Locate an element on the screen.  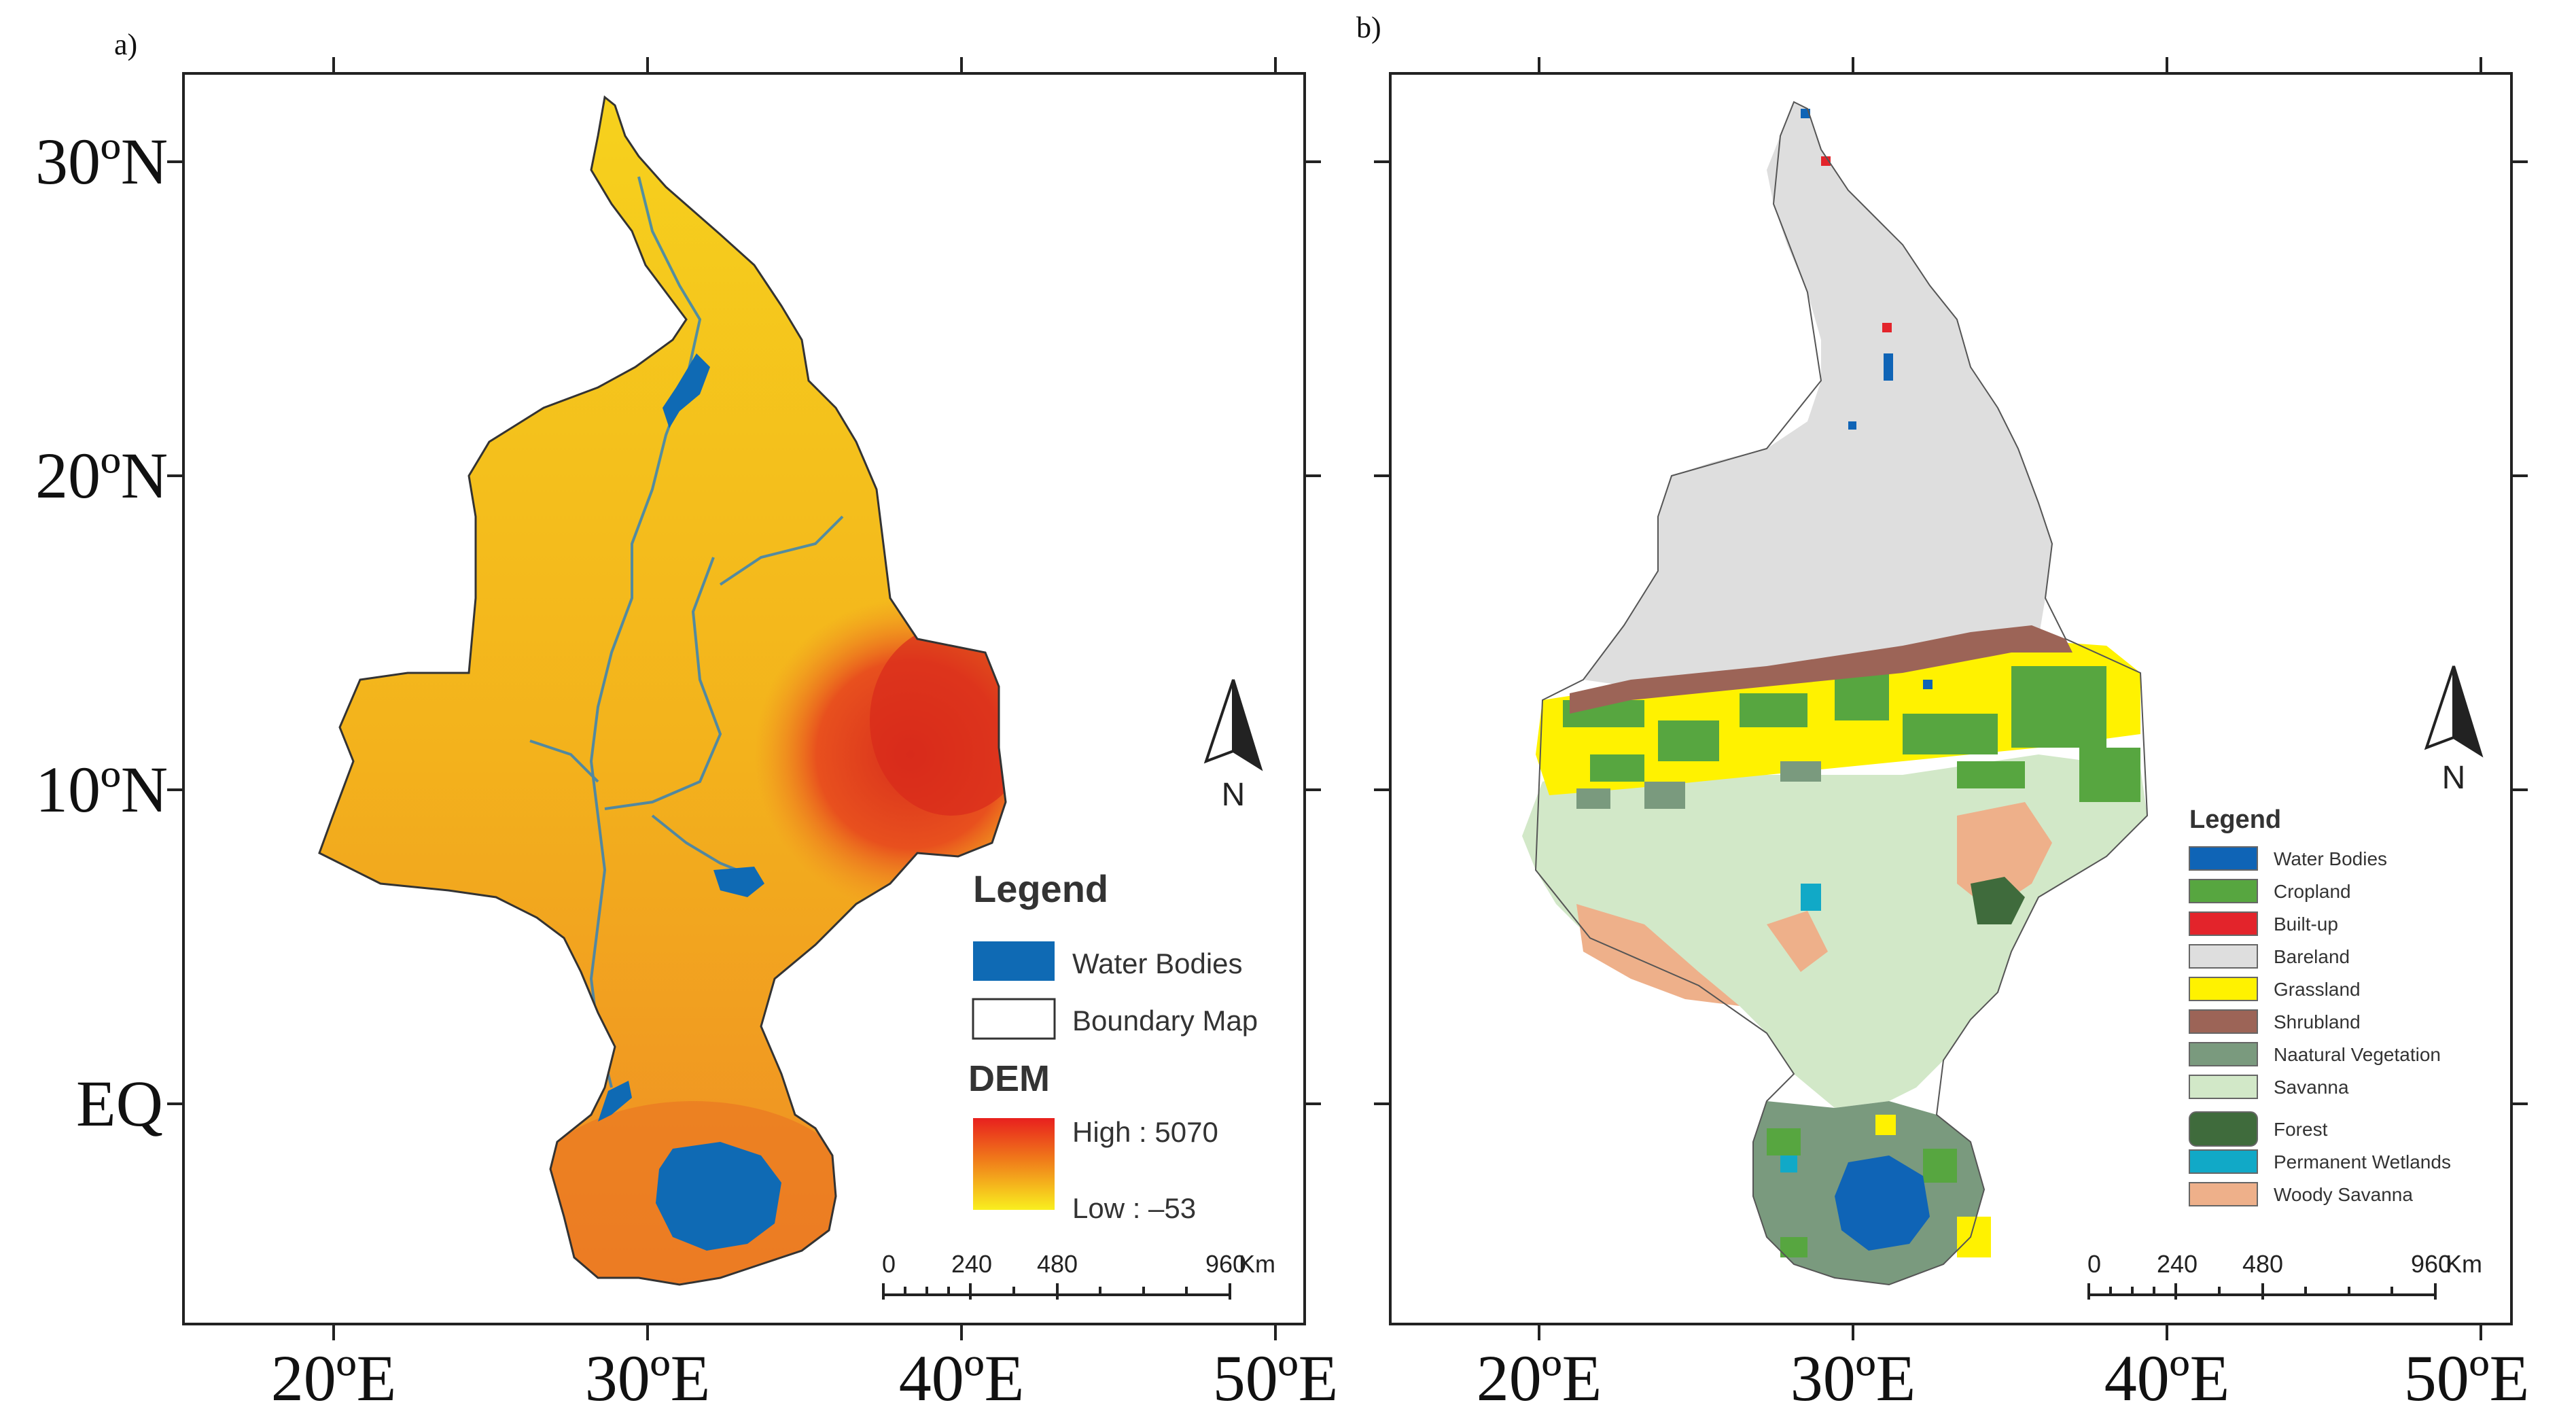
scalebar-b-tick-960: 960 is located at coordinates (2431, 1264).